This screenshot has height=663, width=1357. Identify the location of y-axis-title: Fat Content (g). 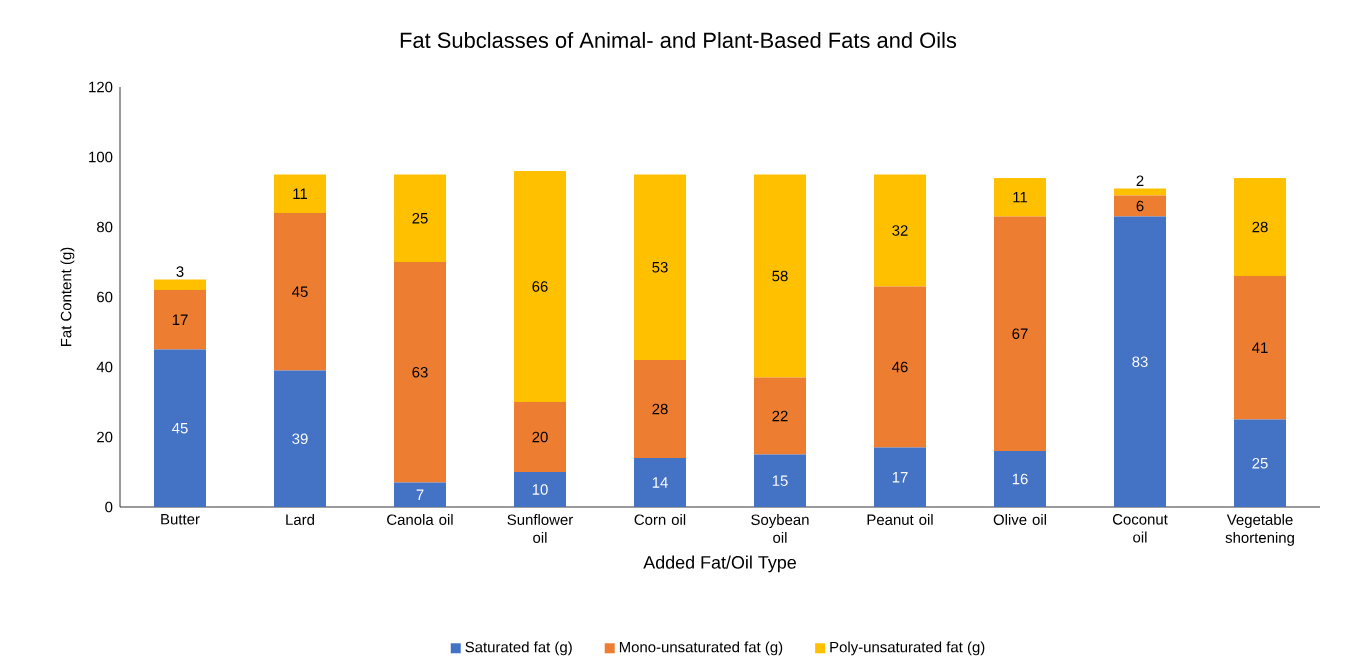
(67, 296).